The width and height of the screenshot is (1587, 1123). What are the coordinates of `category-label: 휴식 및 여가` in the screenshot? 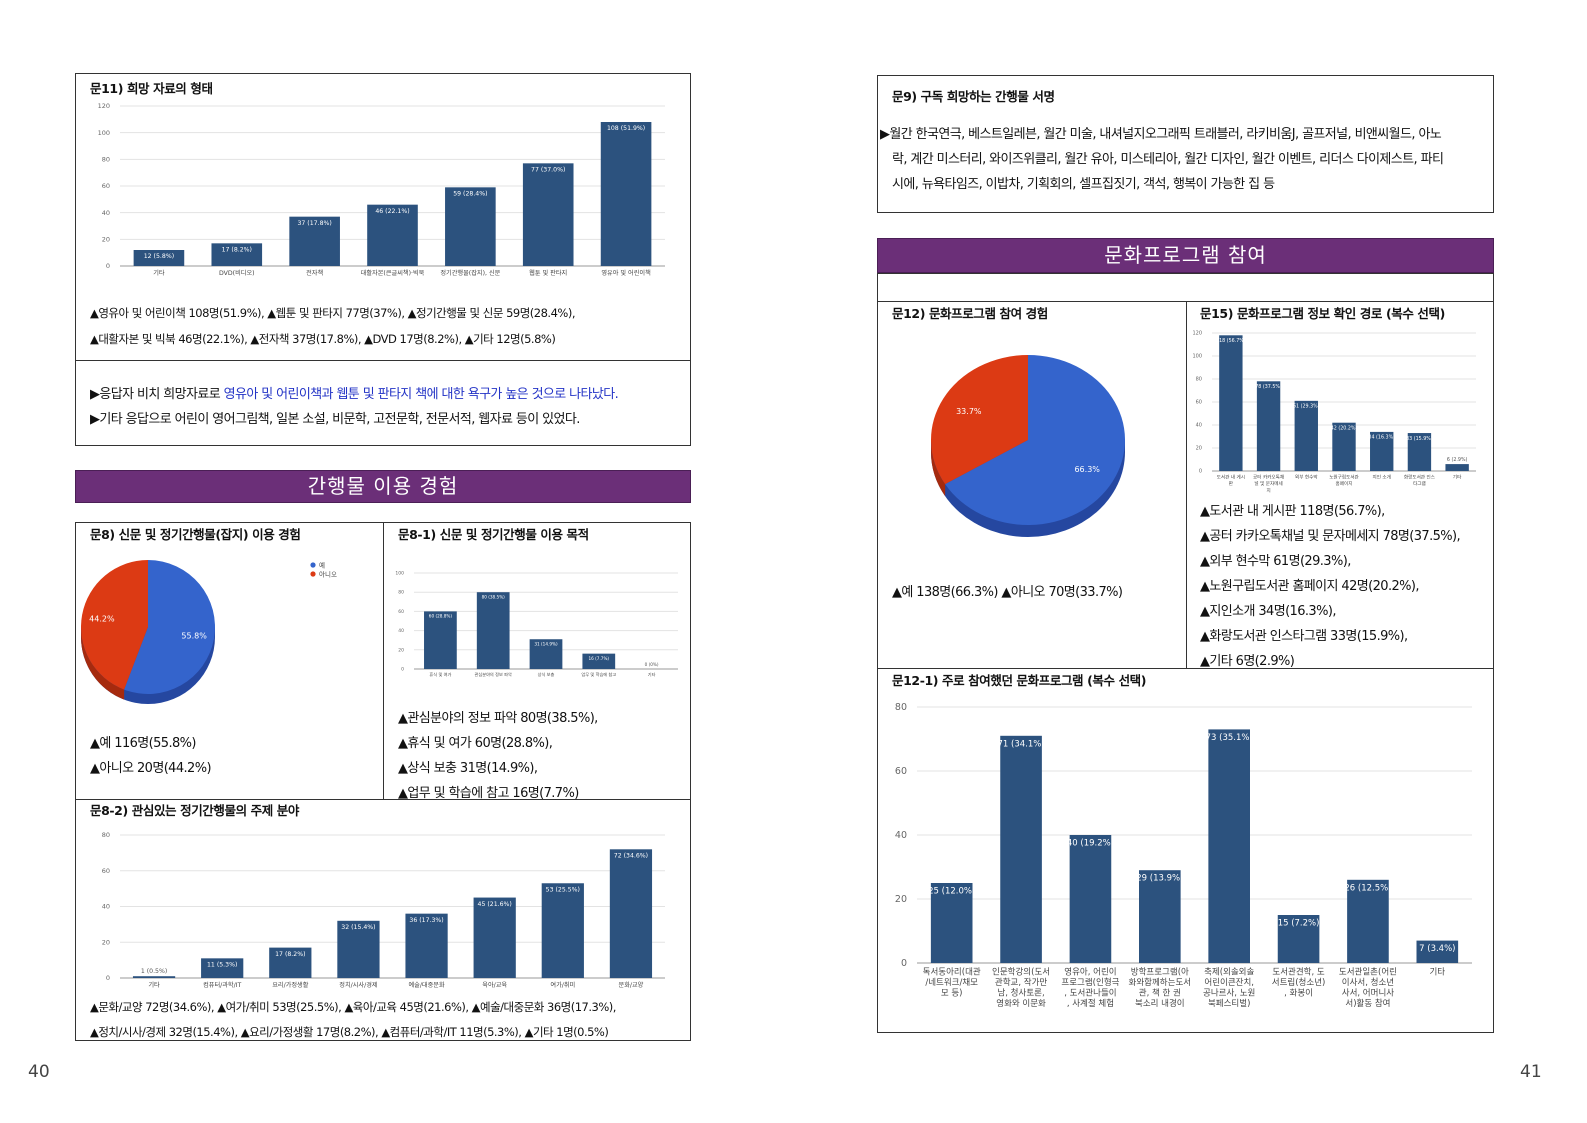 It's located at (440, 674).